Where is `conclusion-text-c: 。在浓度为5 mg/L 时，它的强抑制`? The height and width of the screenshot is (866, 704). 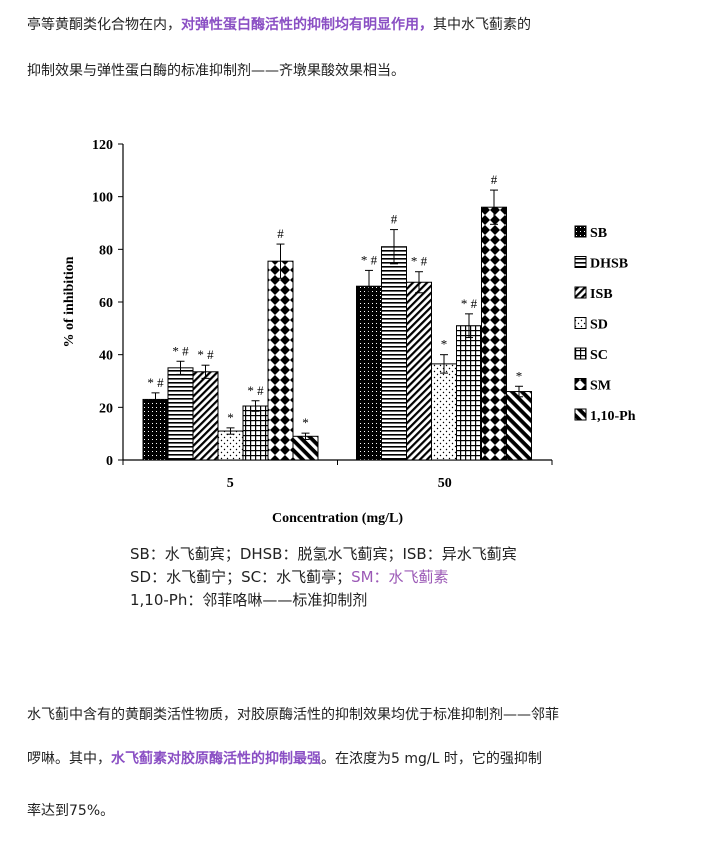
conclusion-text-c: 。在浓度为5 mg/L 时，它的强抑制 is located at coordinates (431, 759).